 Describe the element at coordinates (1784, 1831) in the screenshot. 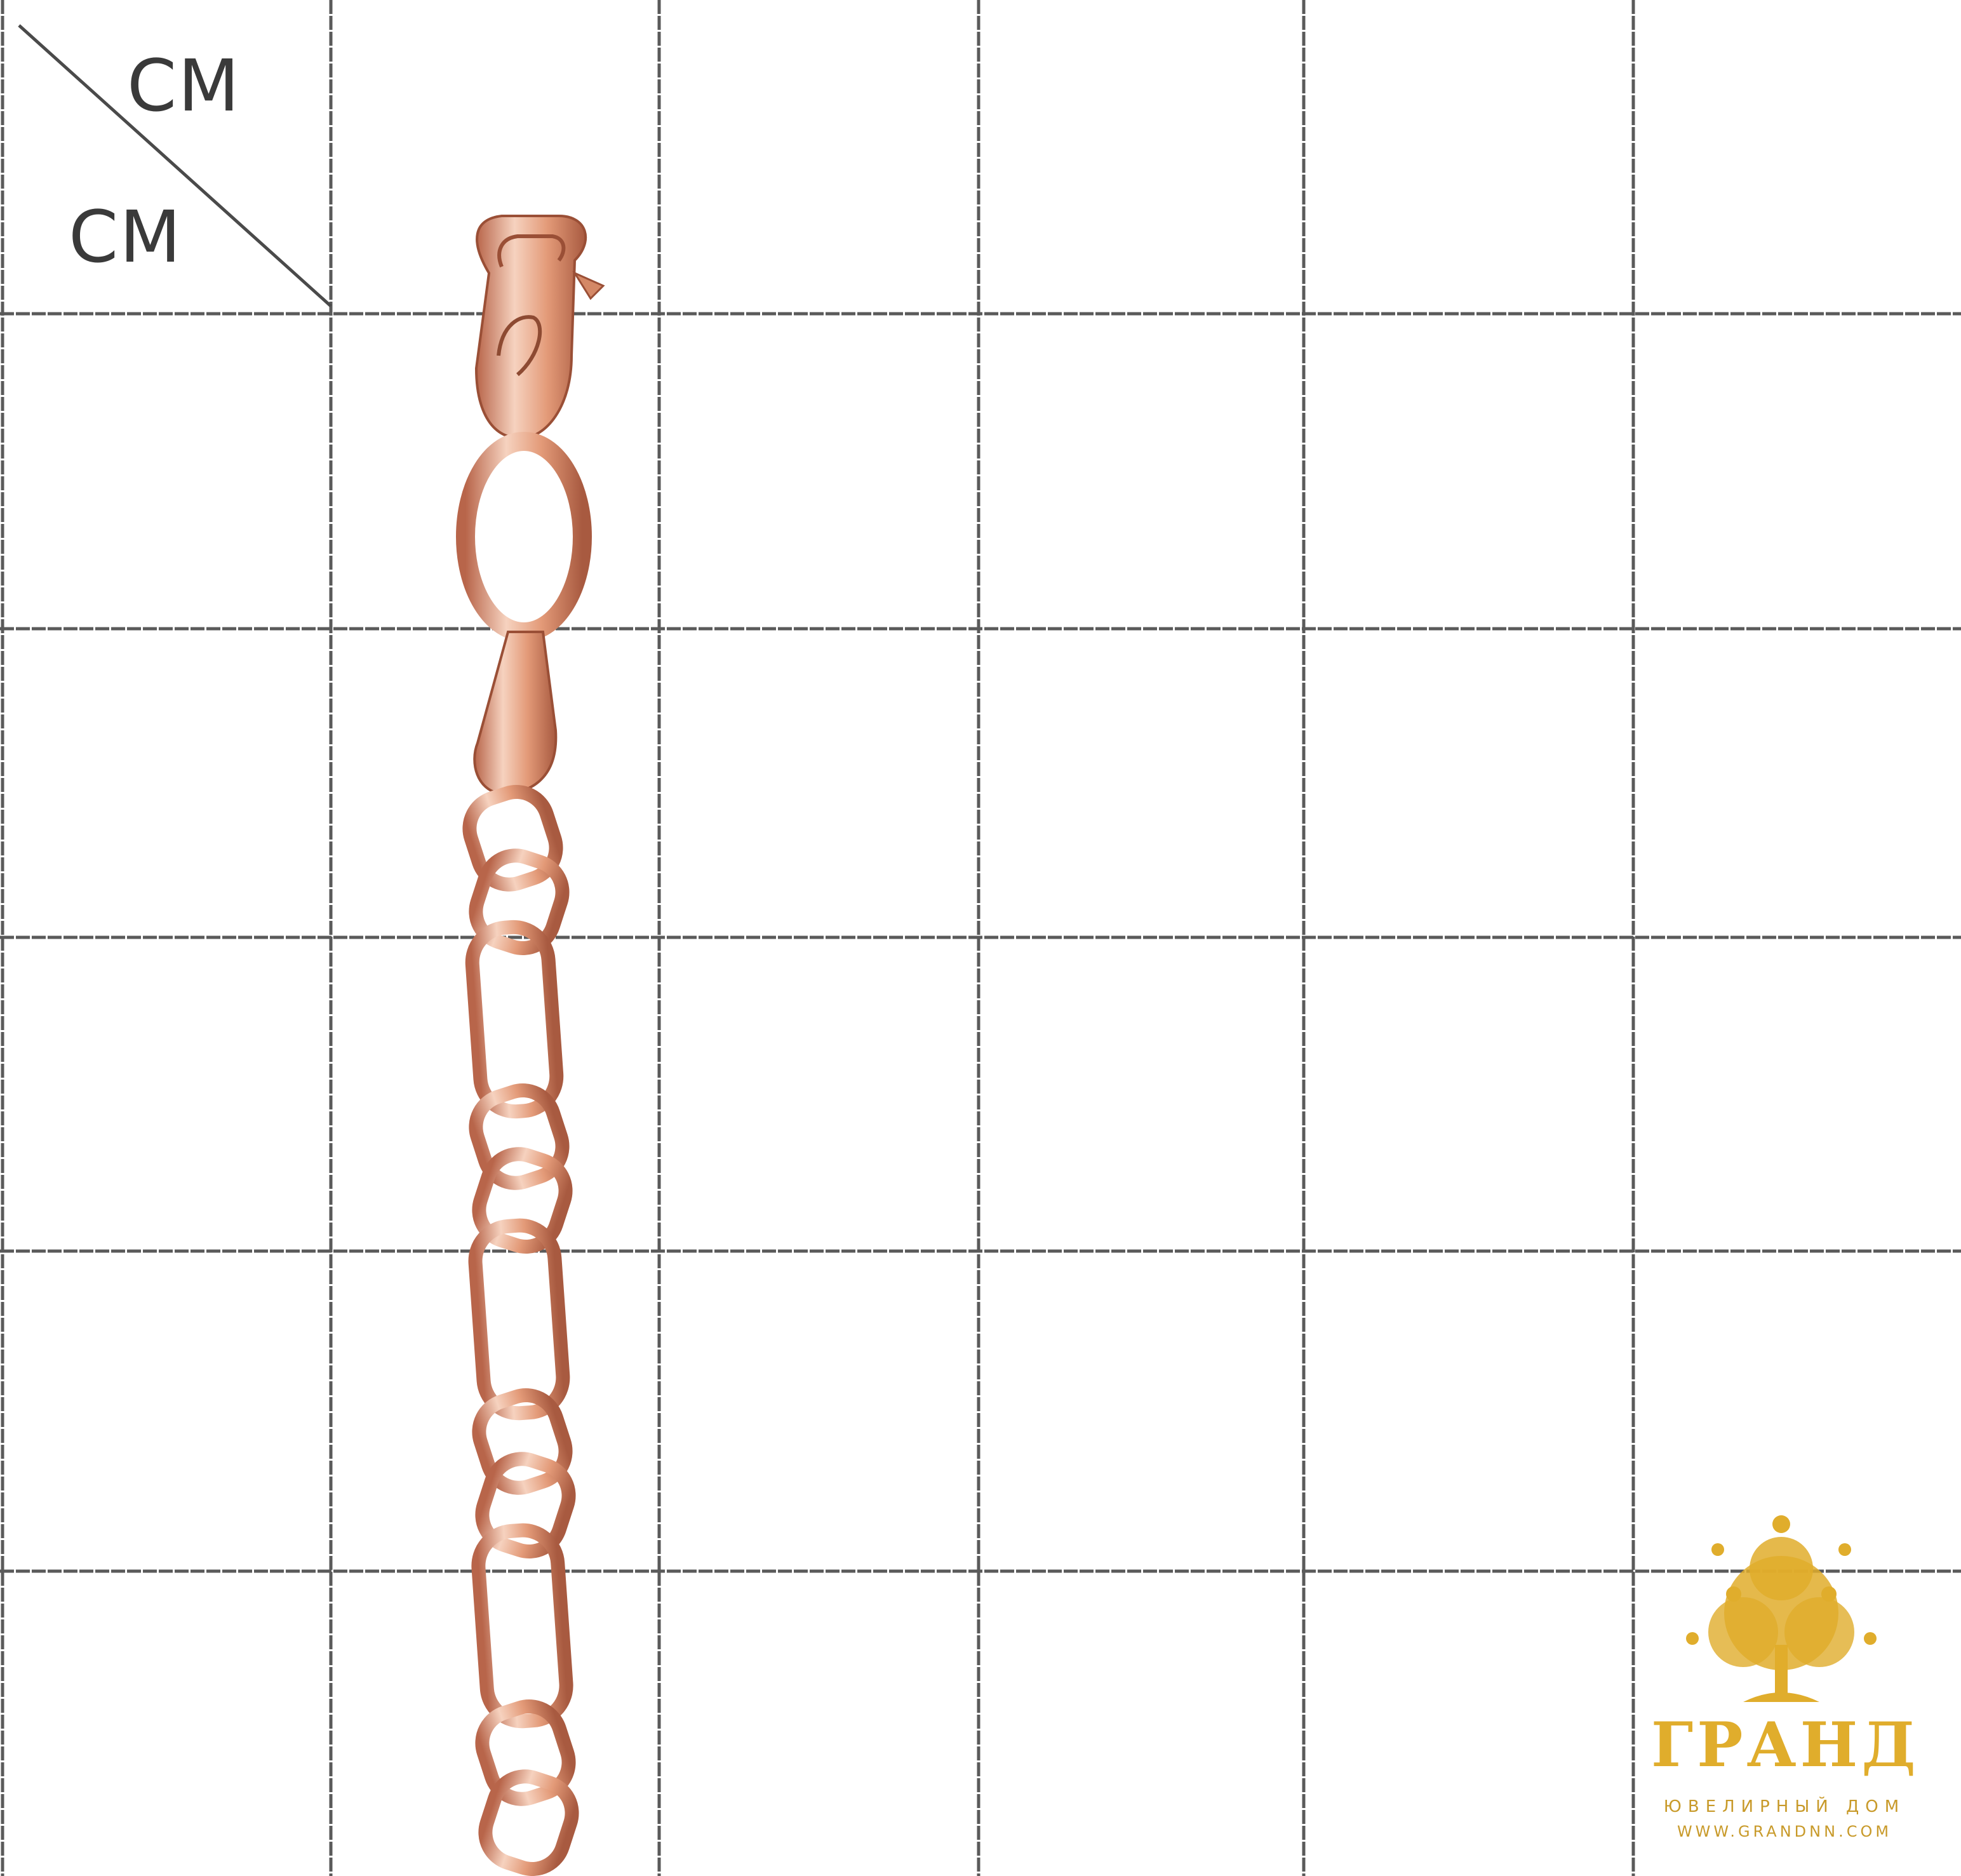

I see `brand-url: WWW.GRANDNN.COM` at that location.